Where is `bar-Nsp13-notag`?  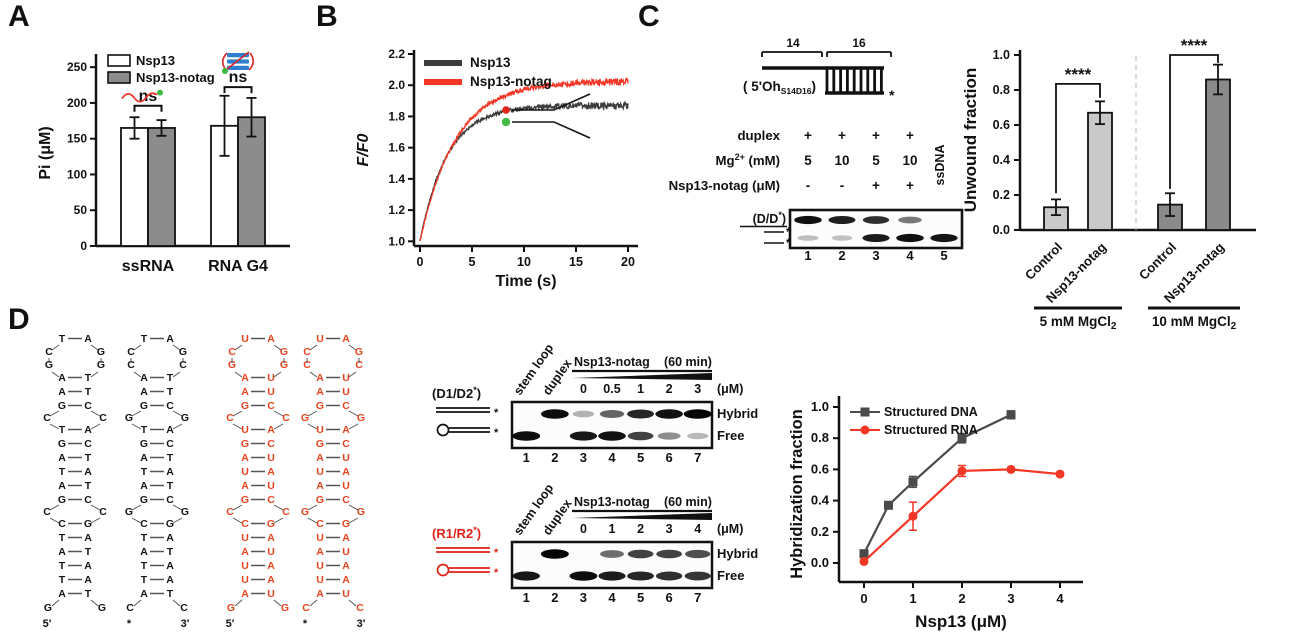 bar-Nsp13-notag is located at coordinates (251, 181).